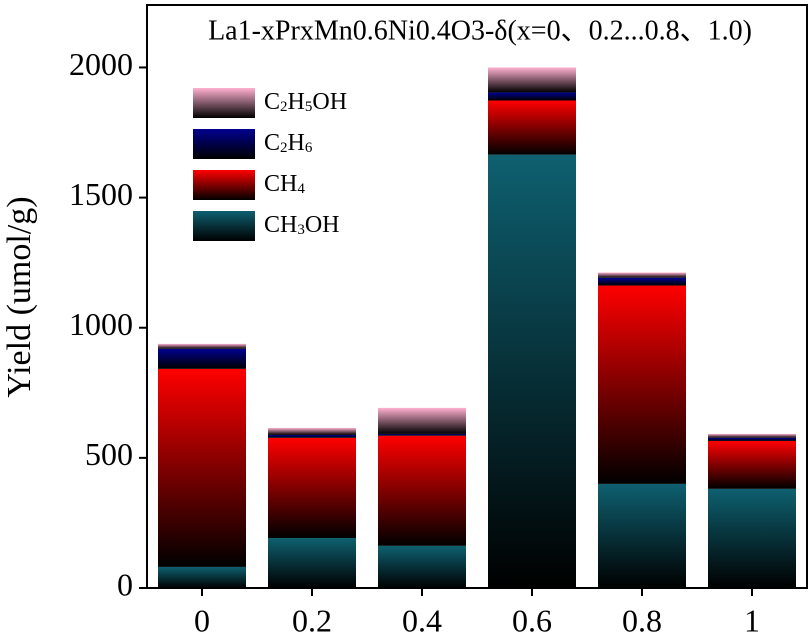 Image resolution: width=809 pixels, height=639 pixels. Describe the element at coordinates (752, 620) in the screenshot. I see `x-tick-label: 1` at that location.